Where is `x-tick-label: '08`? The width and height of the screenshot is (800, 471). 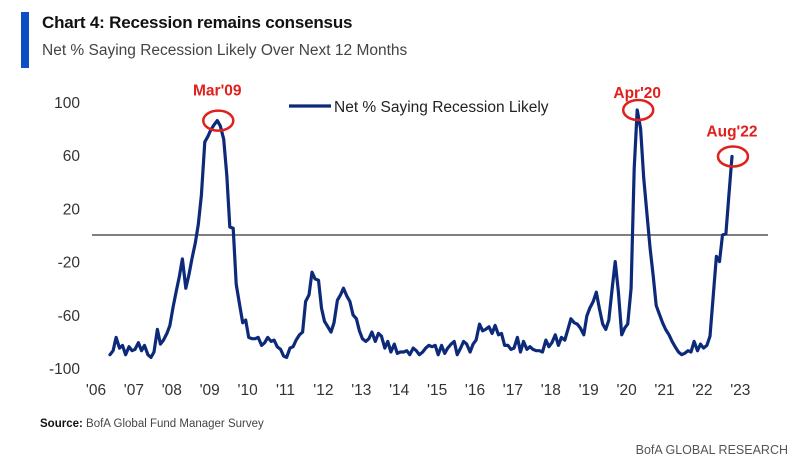
x-tick-label: '08 is located at coordinates (172, 390).